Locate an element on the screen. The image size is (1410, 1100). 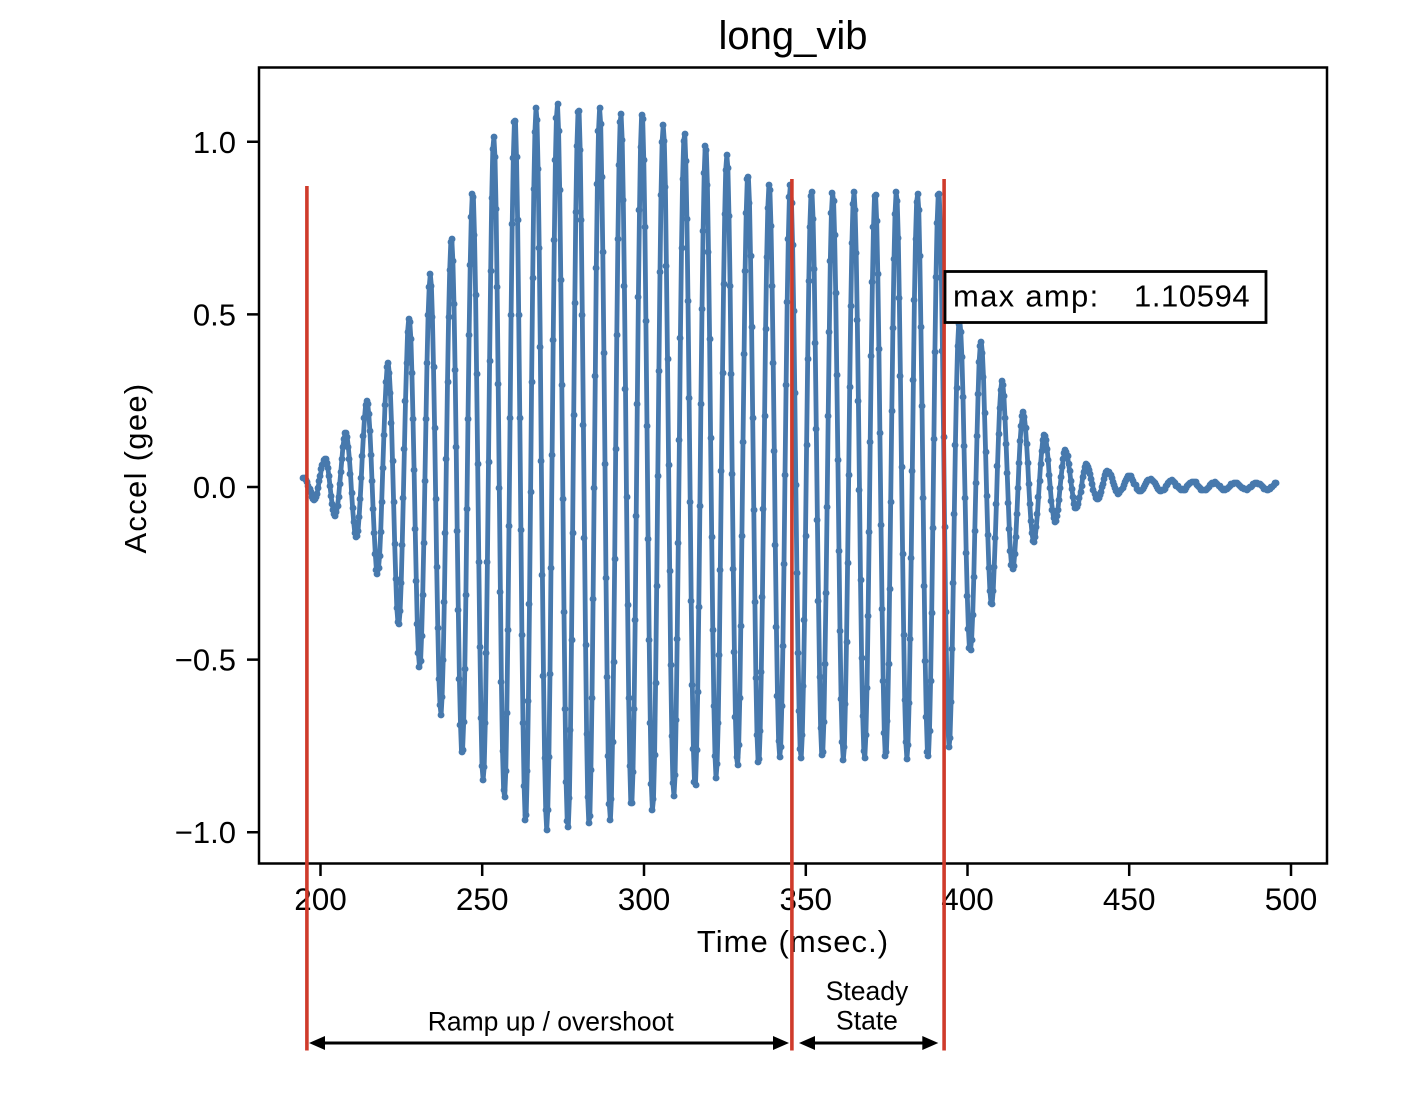
svg-text: −0.5 is located at coordinates (205, 660).